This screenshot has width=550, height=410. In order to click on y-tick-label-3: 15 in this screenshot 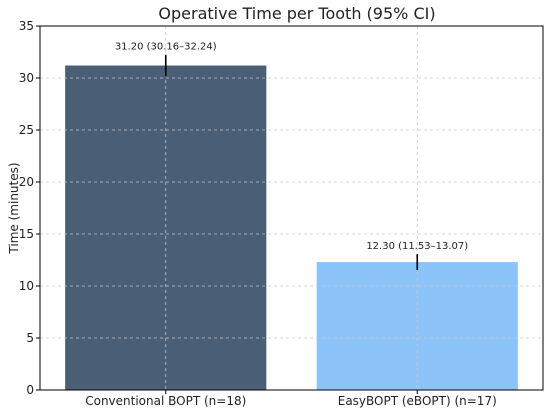, I will do `click(26, 234)`.